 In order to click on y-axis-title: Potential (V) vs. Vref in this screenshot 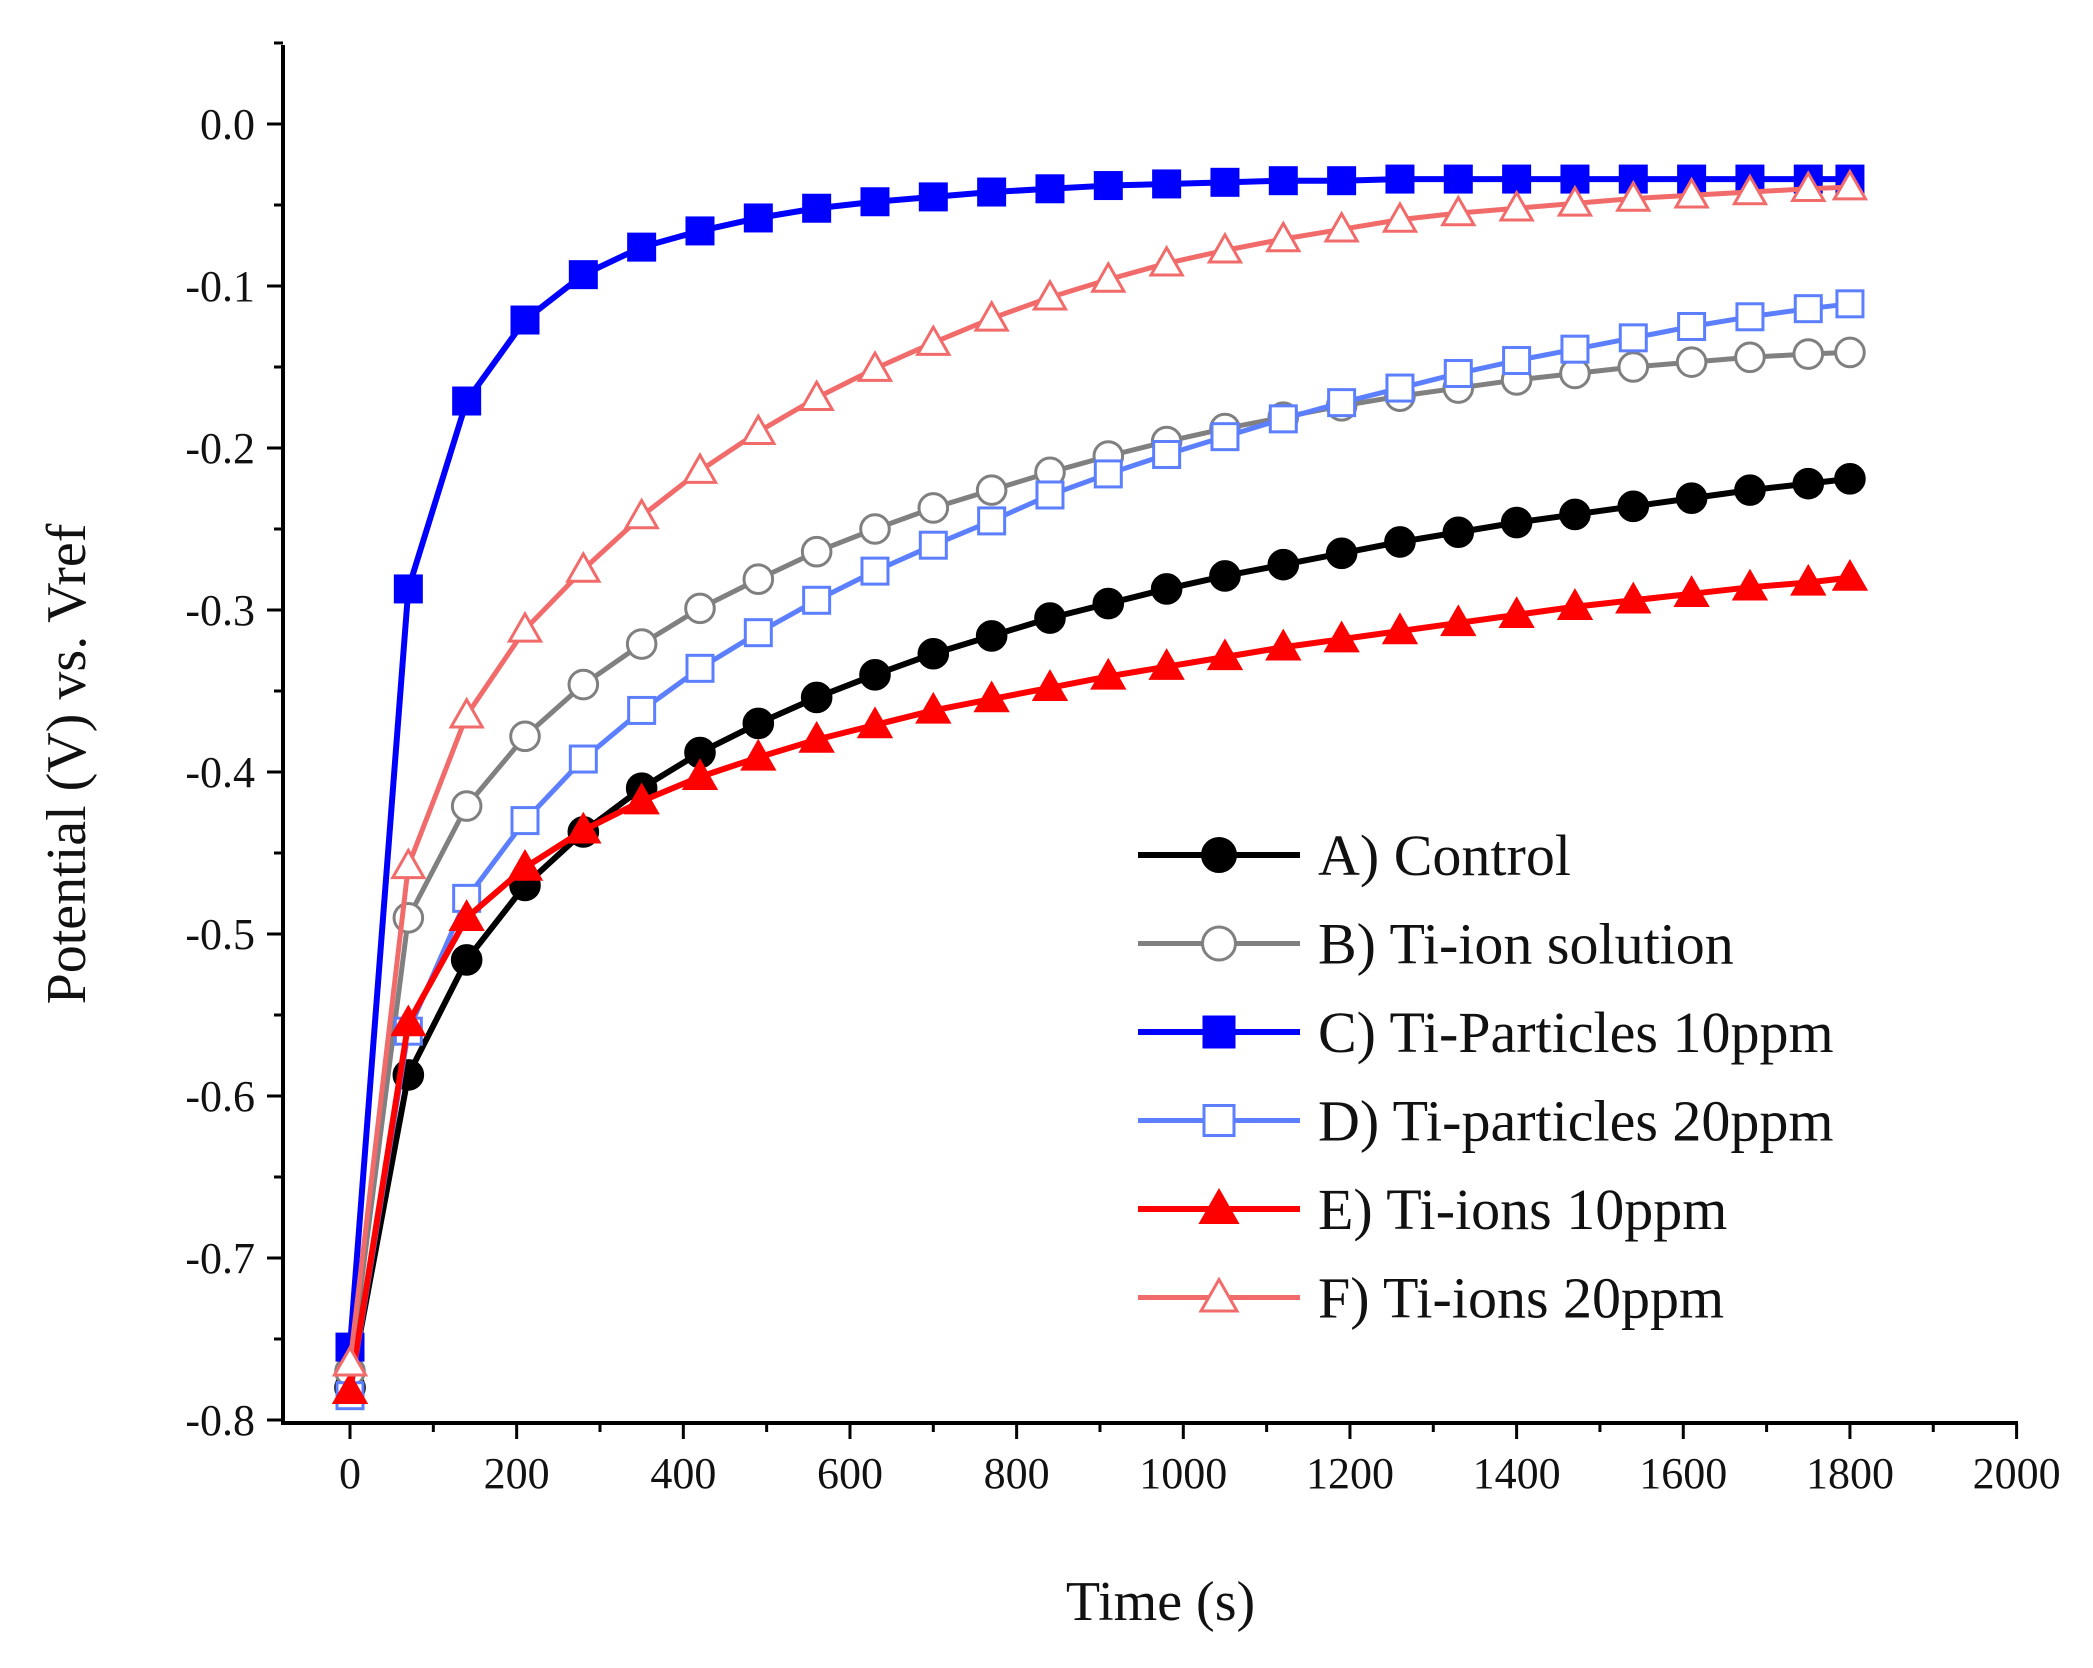, I will do `click(67, 763)`.